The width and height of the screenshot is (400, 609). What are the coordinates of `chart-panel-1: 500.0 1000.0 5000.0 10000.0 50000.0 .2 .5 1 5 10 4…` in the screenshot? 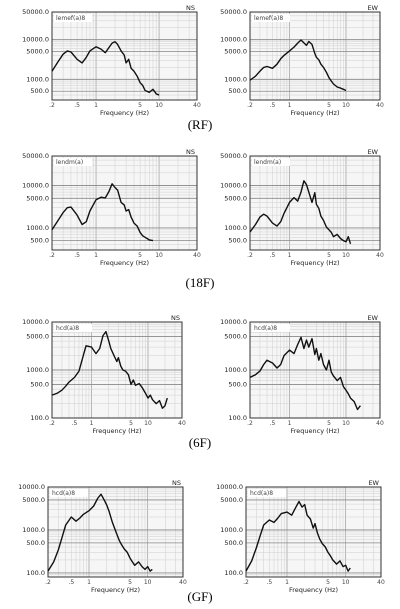 It's located at (302, 60).